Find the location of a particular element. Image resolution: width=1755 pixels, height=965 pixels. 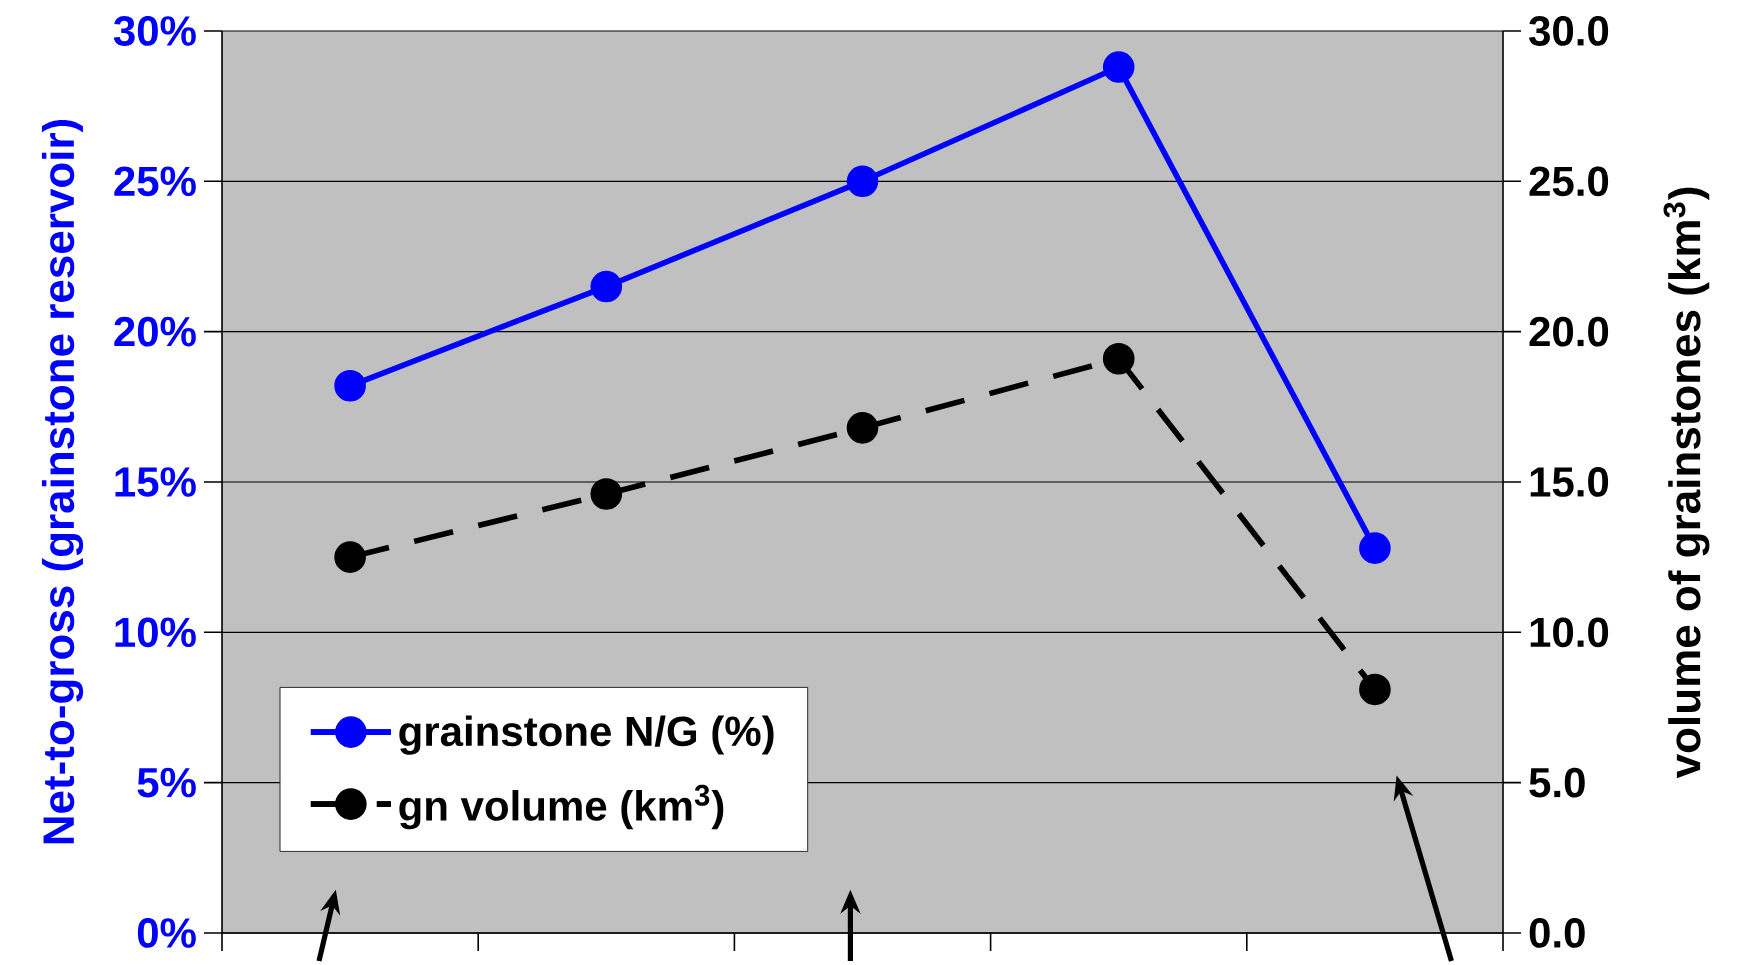

y-axis-title: Net-to-gross (grainstone reservoir) is located at coordinates (62, 482).